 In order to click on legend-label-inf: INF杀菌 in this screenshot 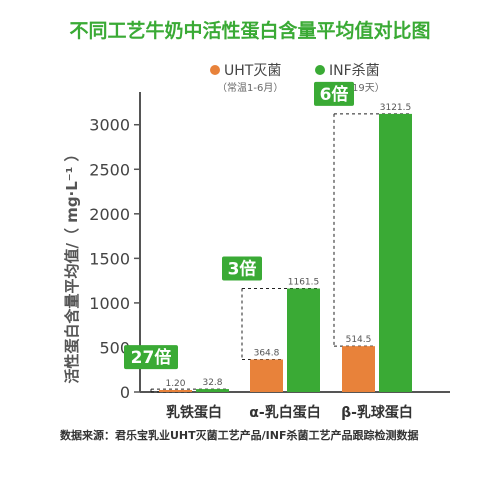, I will do `click(354, 71)`.